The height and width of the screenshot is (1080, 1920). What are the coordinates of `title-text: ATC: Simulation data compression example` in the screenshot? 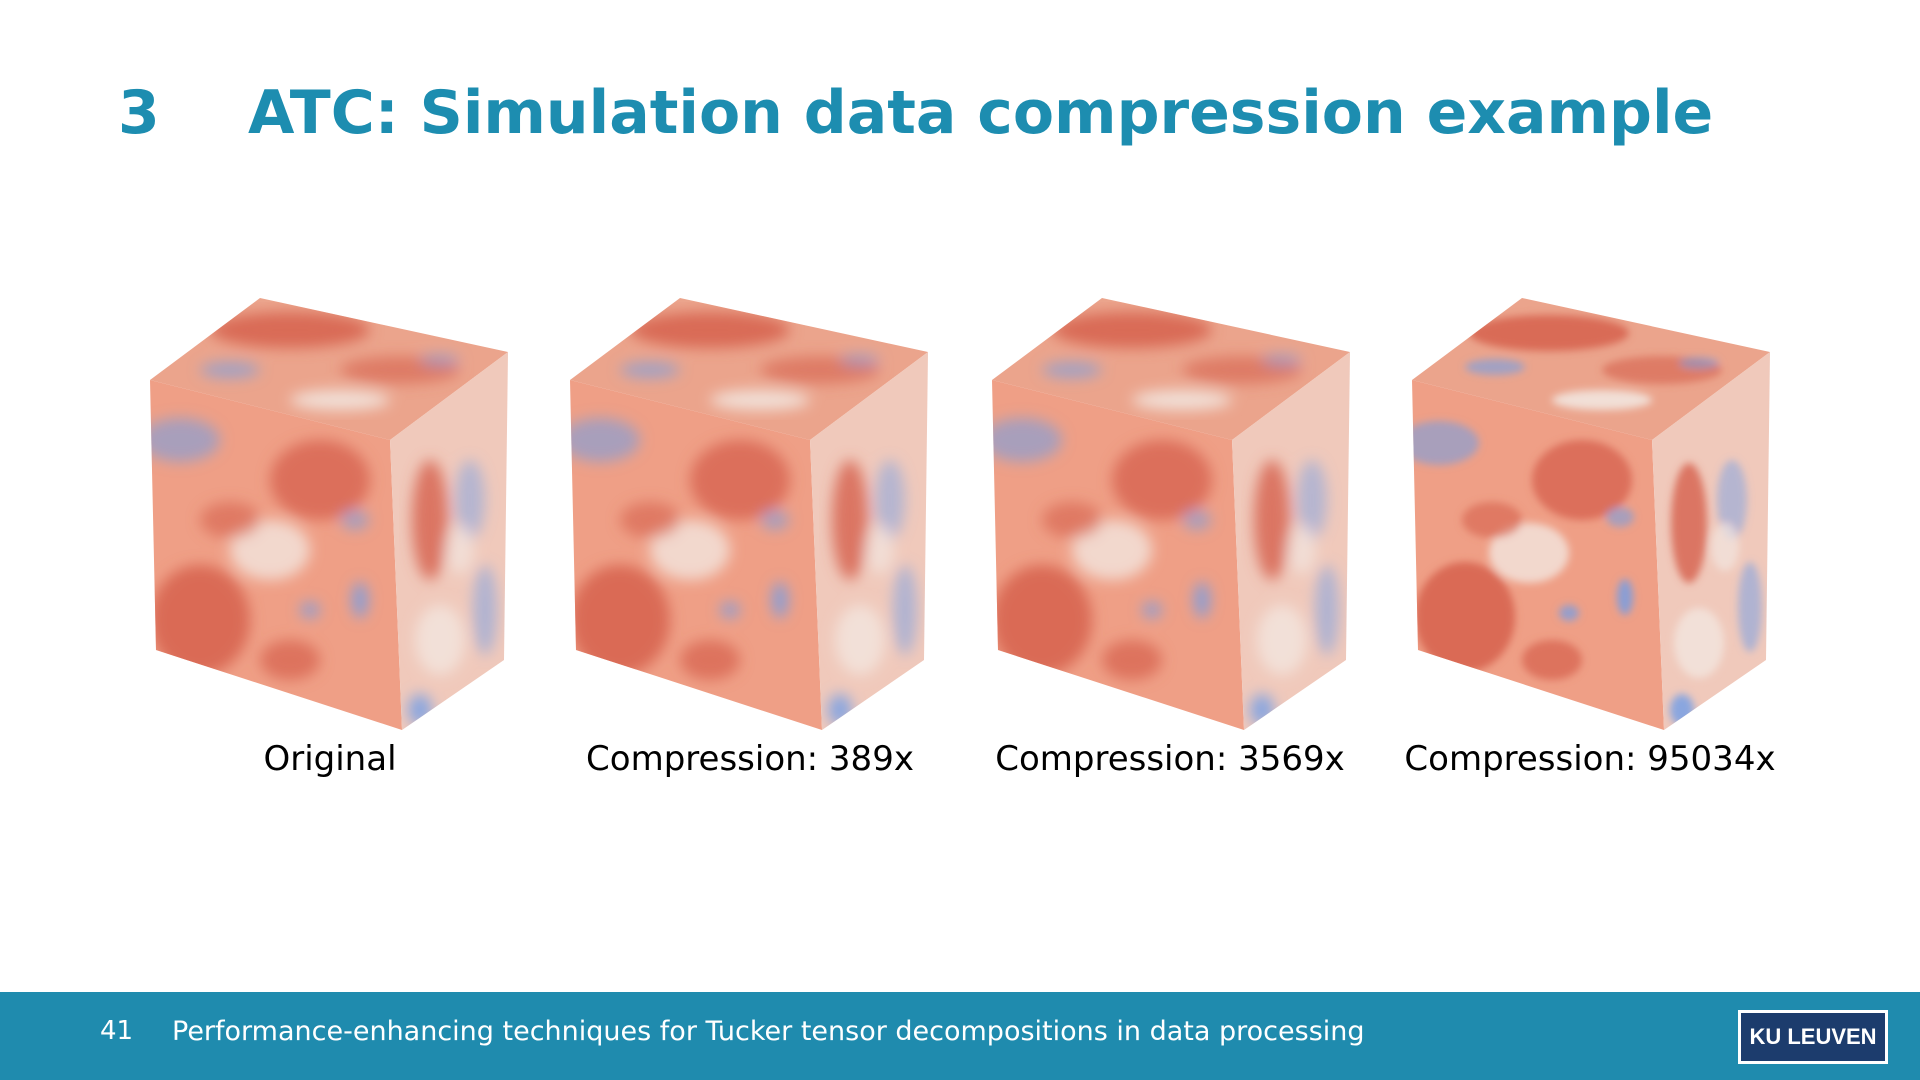 It's located at (981, 113).